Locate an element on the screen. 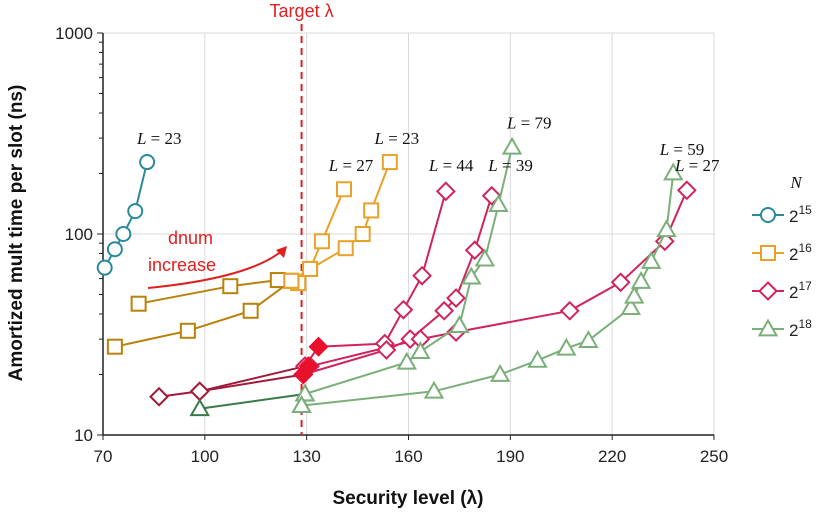 The width and height of the screenshot is (822, 515). legend-item: 218 is located at coordinates (782, 328).